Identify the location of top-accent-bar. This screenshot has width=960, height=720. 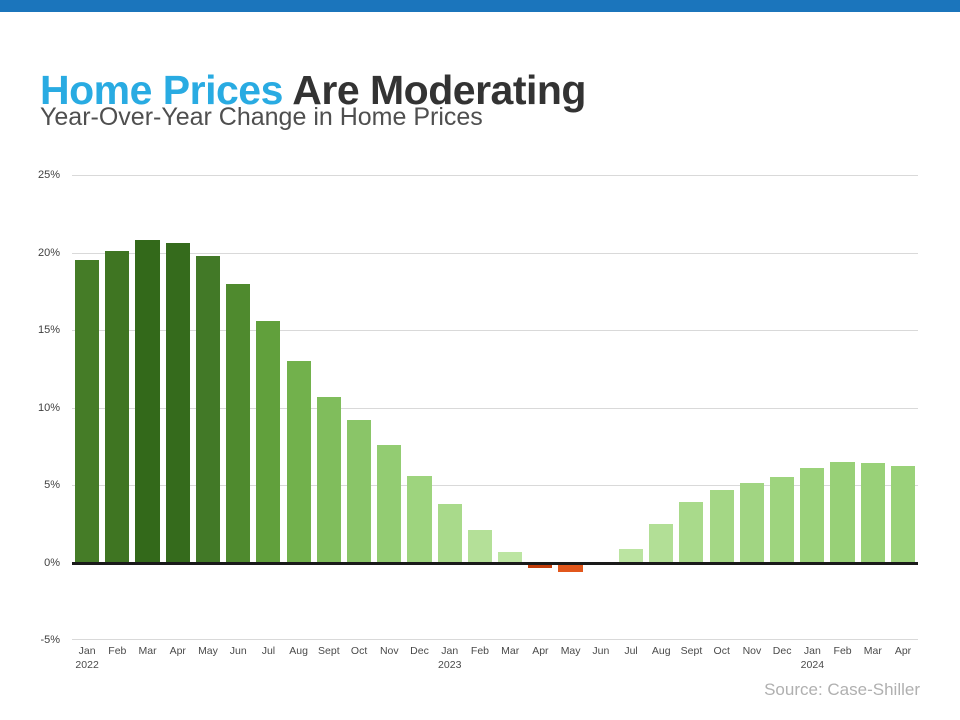
(480, 6).